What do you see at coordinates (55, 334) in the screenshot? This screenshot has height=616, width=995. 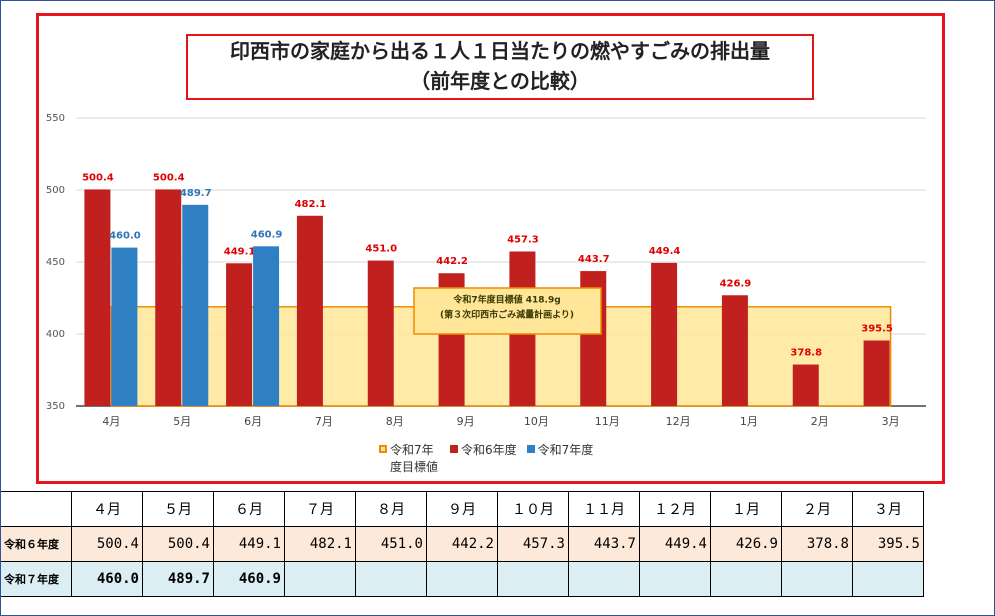 I see `y-tick-label: 400` at bounding box center [55, 334].